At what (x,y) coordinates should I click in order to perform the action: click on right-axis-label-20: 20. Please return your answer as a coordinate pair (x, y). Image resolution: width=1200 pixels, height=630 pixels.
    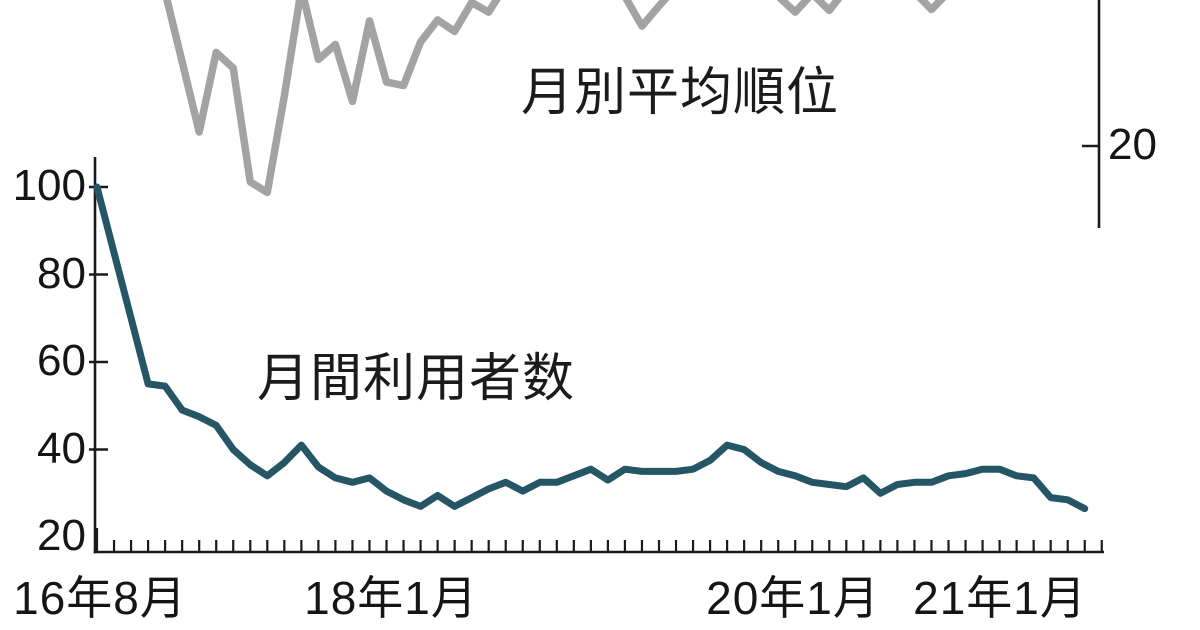
    Looking at the image, I should click on (1132, 144).